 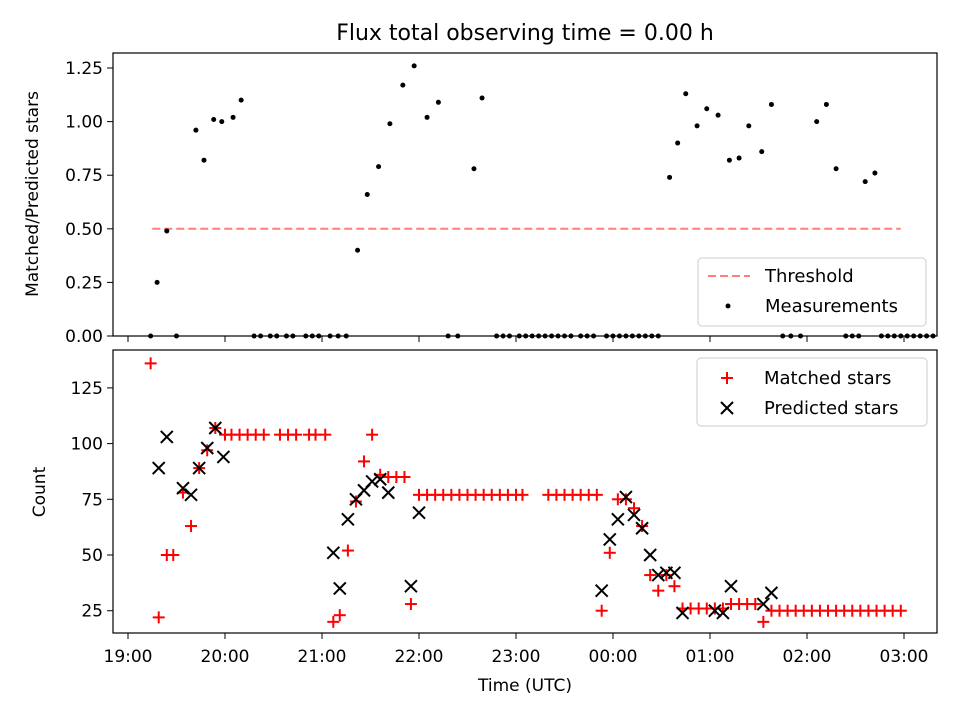 What do you see at coordinates (92, 612) in the screenshot?
I see `bottom-ytick-label: 25` at bounding box center [92, 612].